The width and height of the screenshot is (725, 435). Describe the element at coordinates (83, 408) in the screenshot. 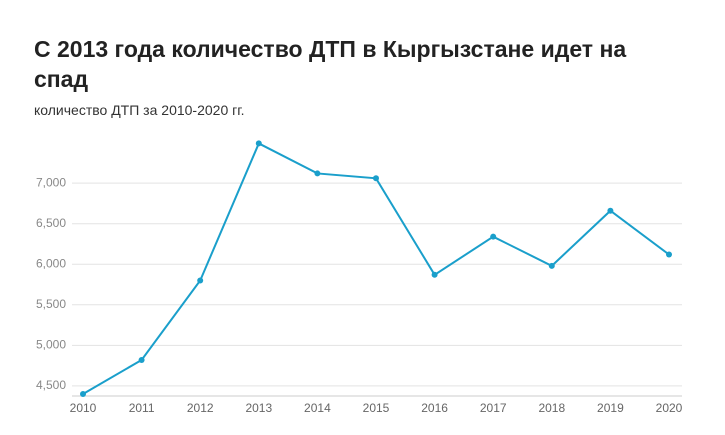

I see `x-tick-label: 2010` at that location.